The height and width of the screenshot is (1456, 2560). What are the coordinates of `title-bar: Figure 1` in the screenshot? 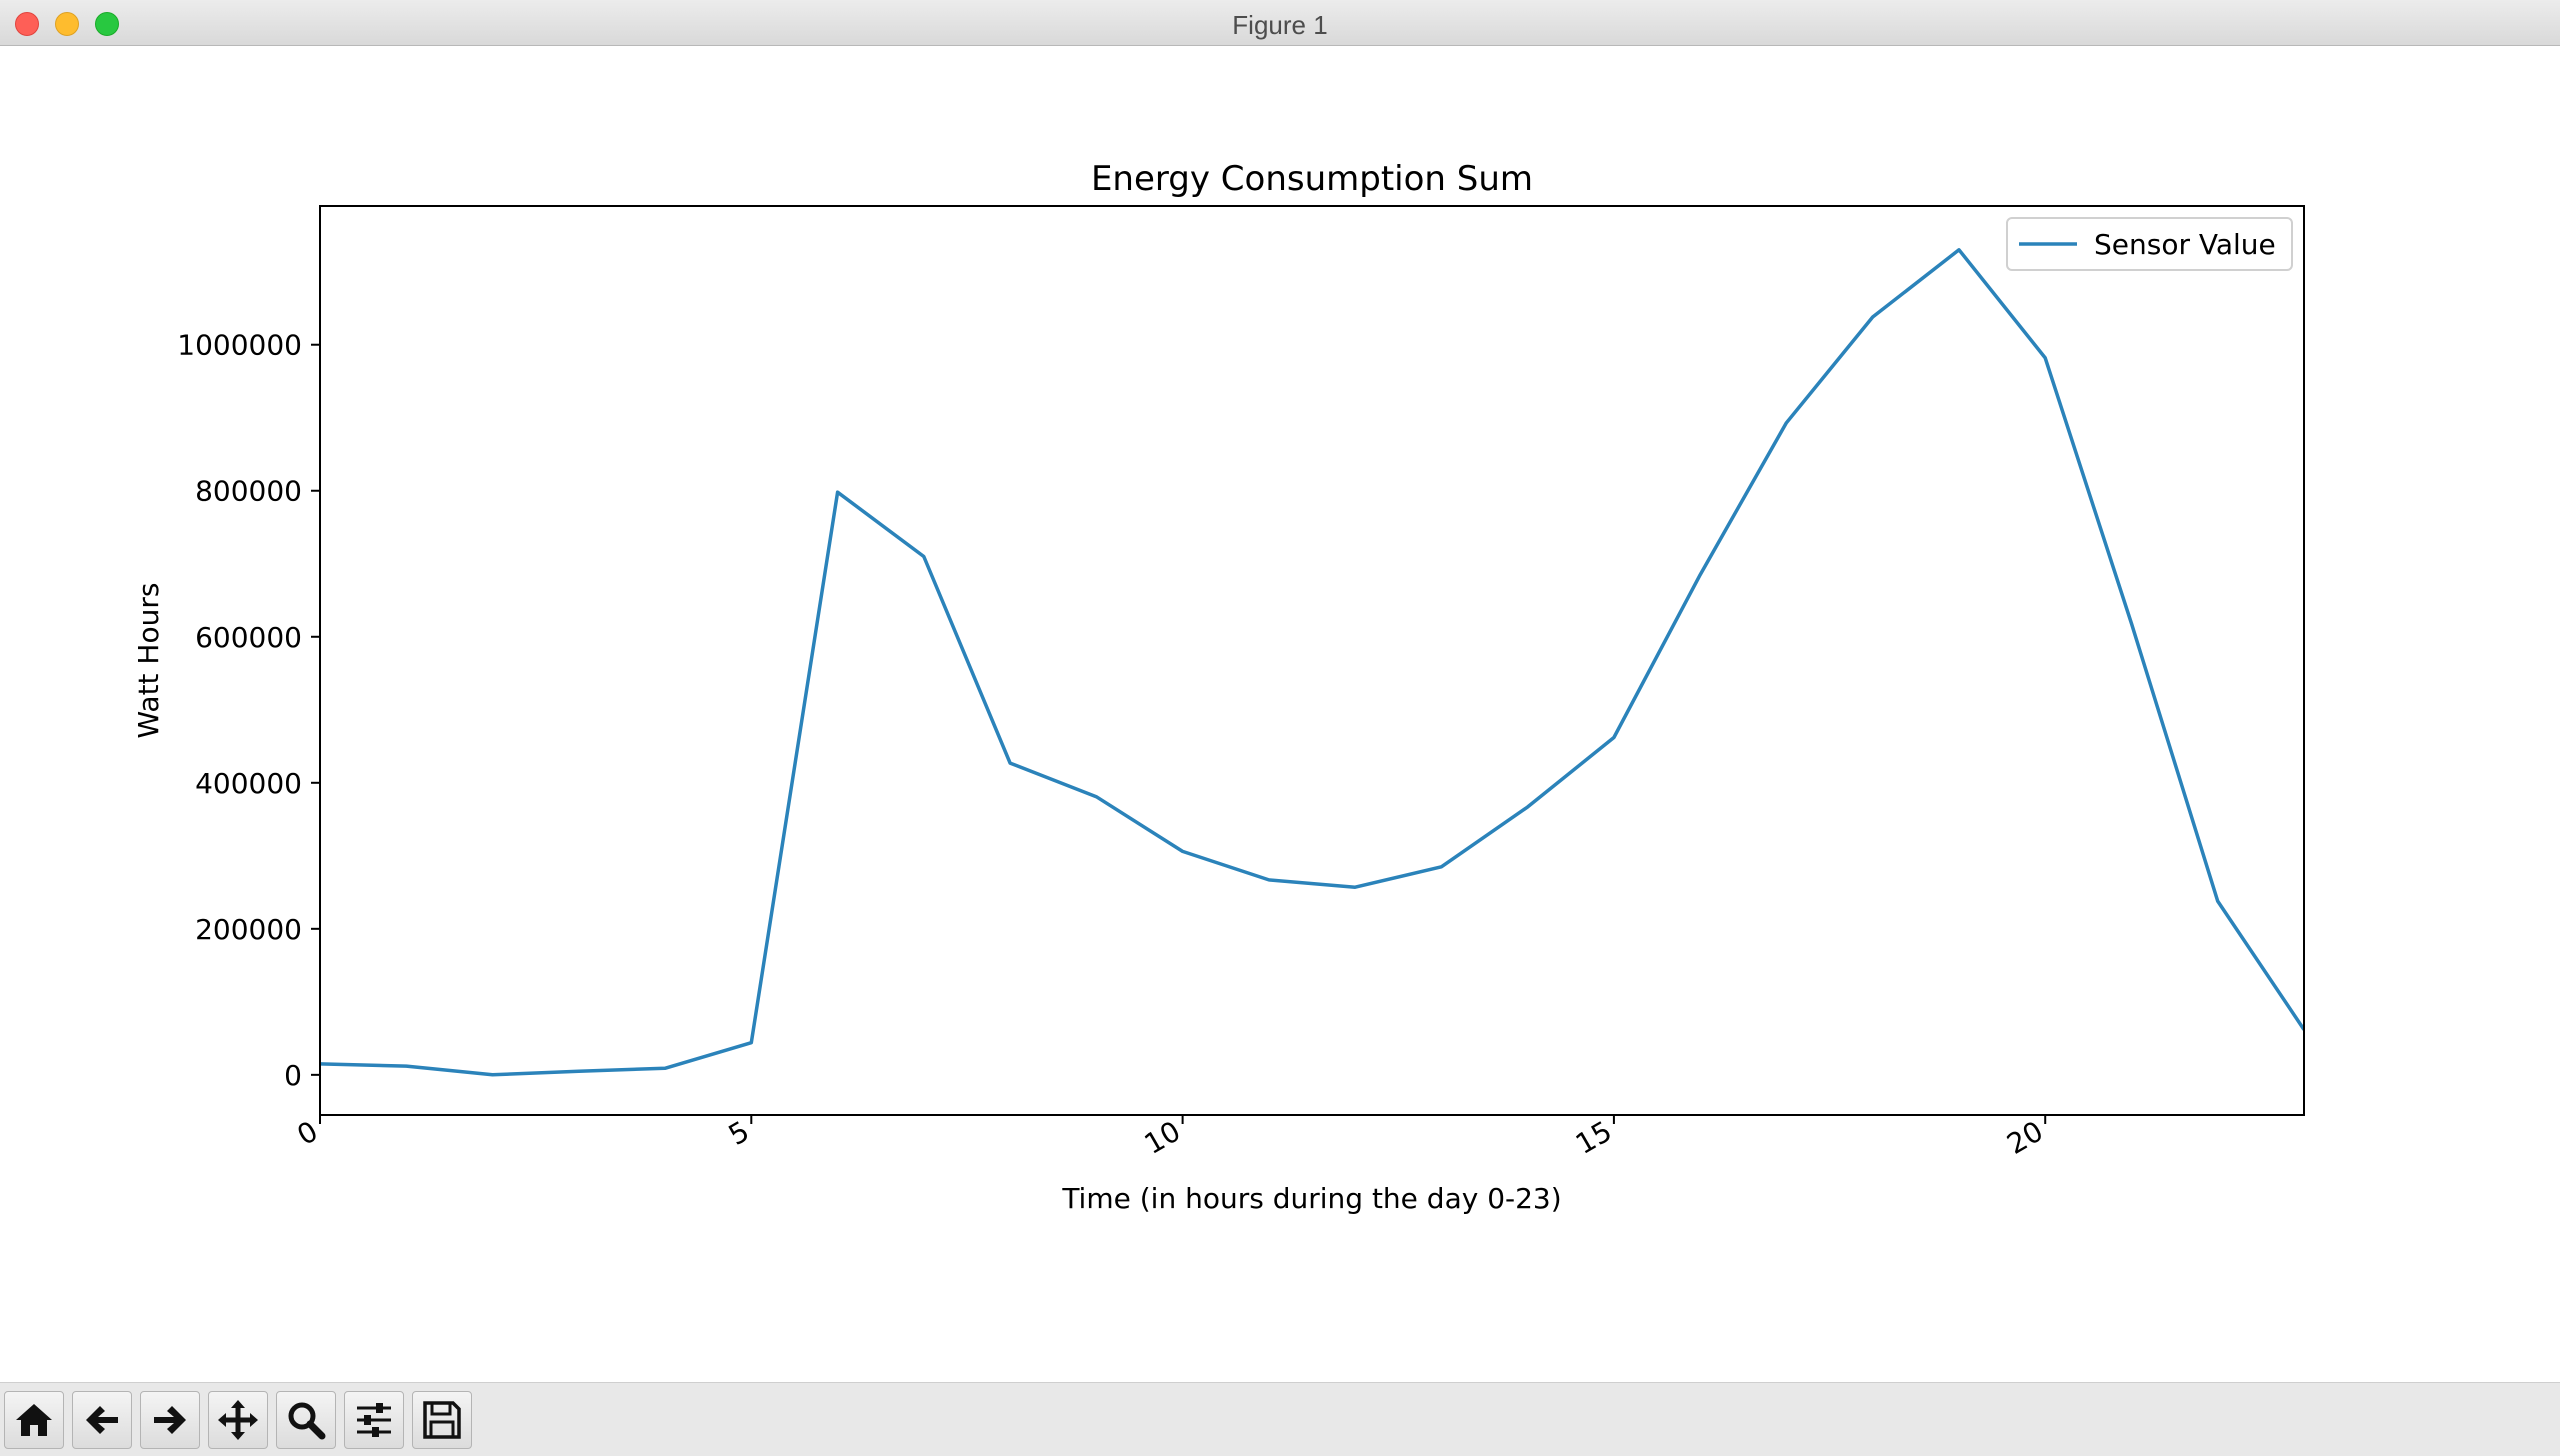 It's located at (1280, 23).